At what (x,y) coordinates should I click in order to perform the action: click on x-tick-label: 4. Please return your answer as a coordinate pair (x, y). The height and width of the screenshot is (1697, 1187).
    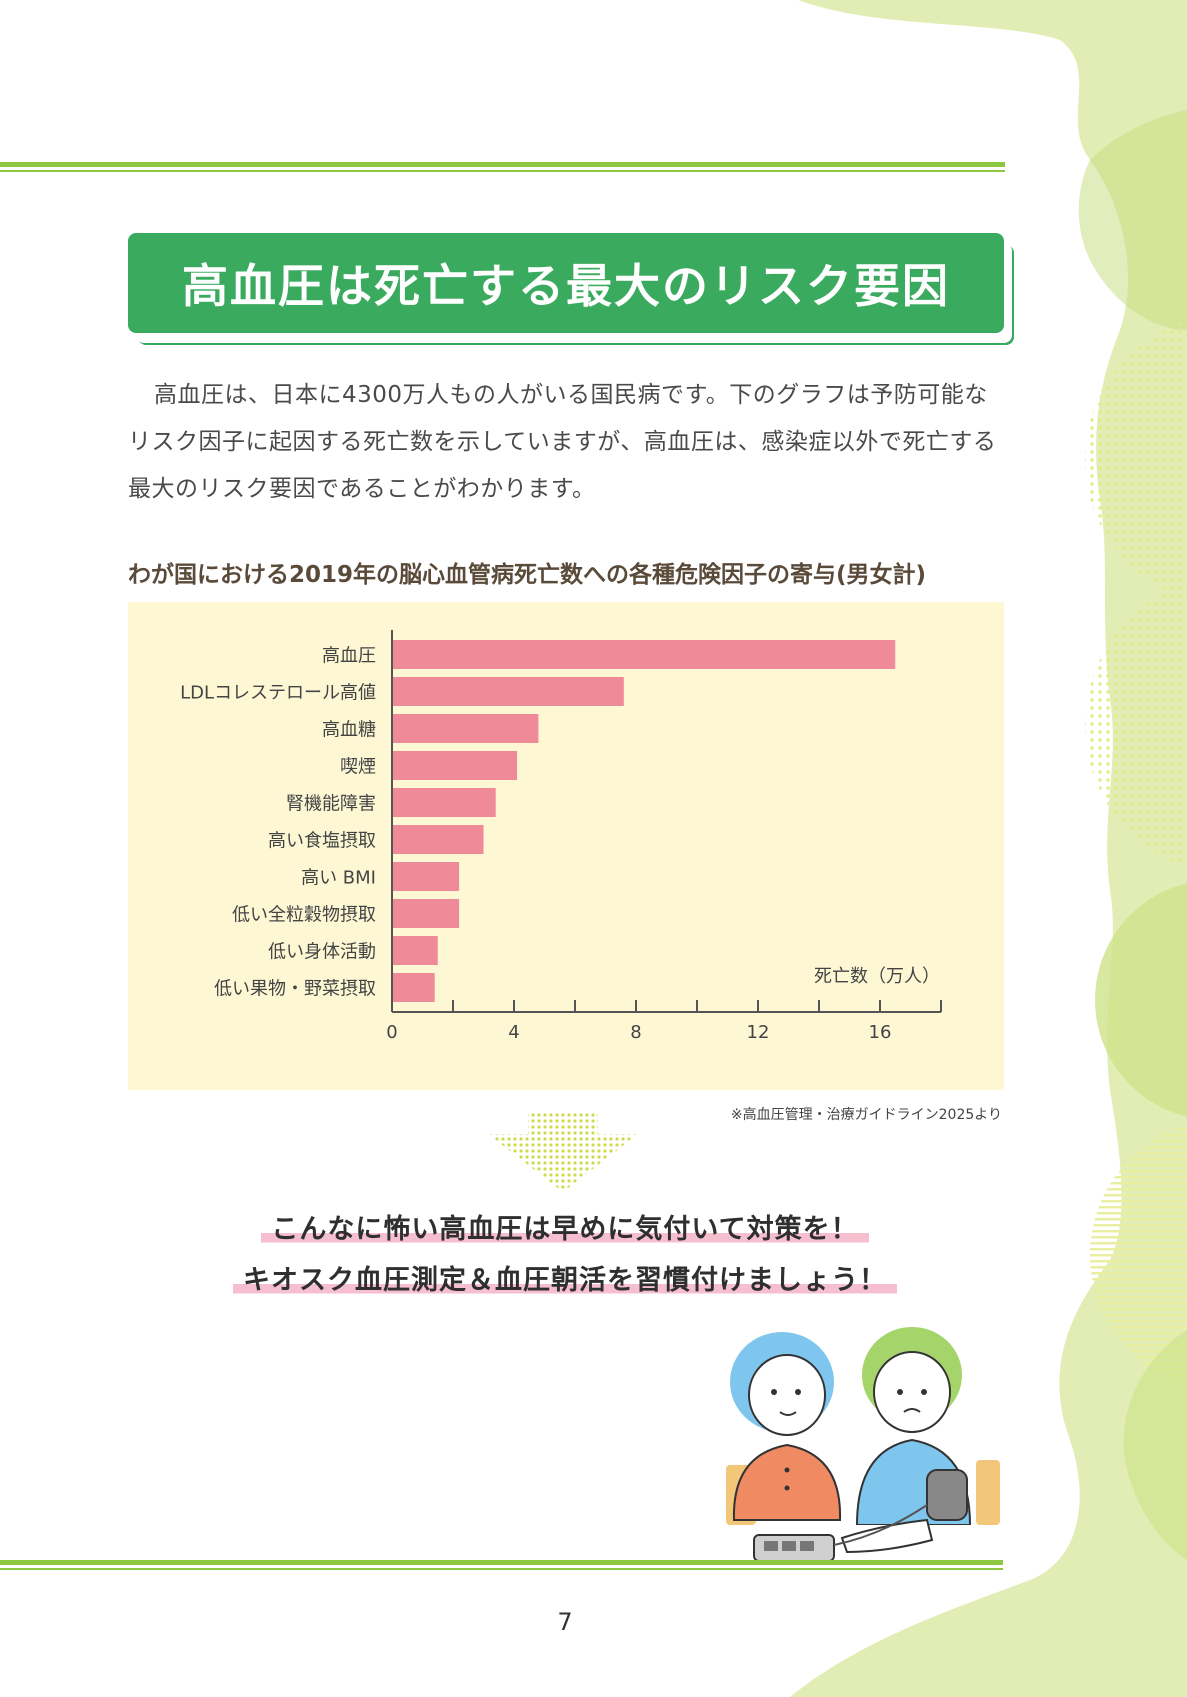
    Looking at the image, I should click on (513, 1032).